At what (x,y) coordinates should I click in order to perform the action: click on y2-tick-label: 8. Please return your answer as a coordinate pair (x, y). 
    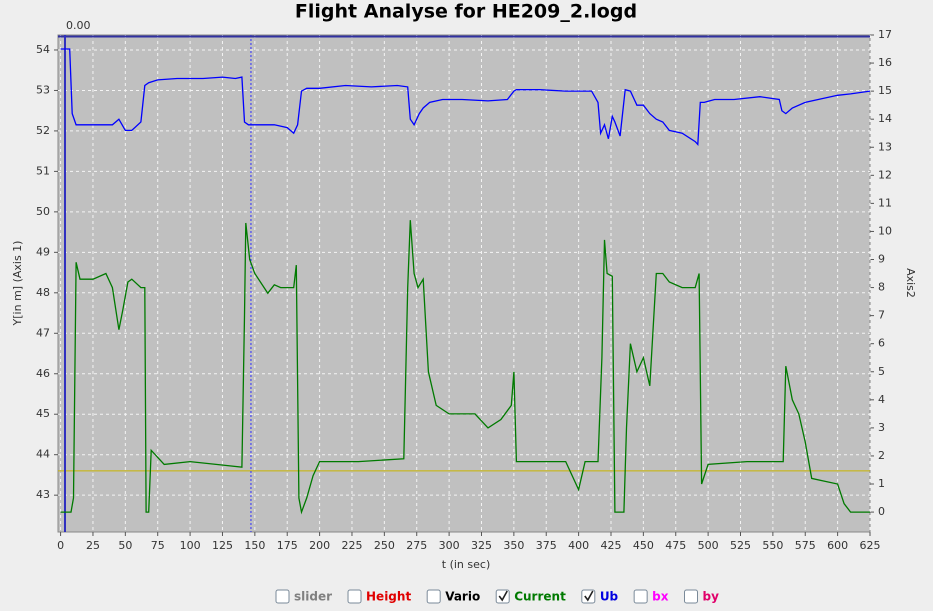
    Looking at the image, I should click on (881, 287).